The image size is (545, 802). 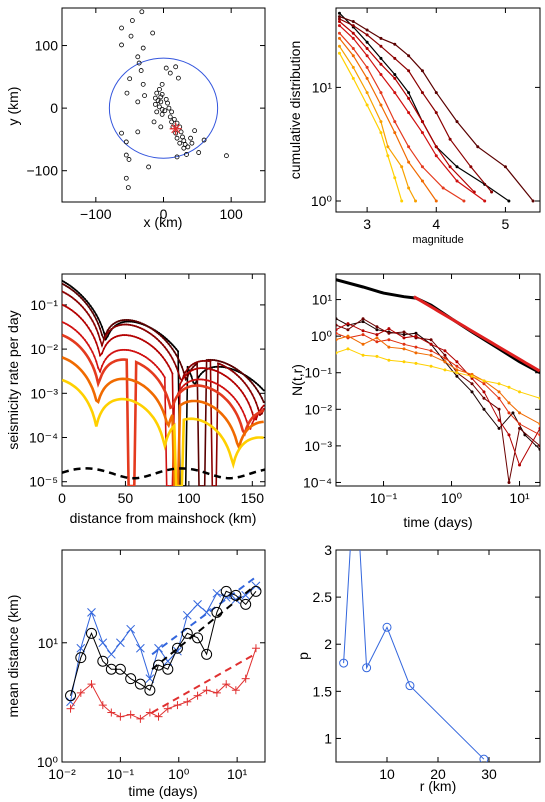 What do you see at coordinates (135, 118) in the screenshot?
I see `epicenter-map-panel: −100 0 100 −100 0 100 x (km) y (km)` at bounding box center [135, 118].